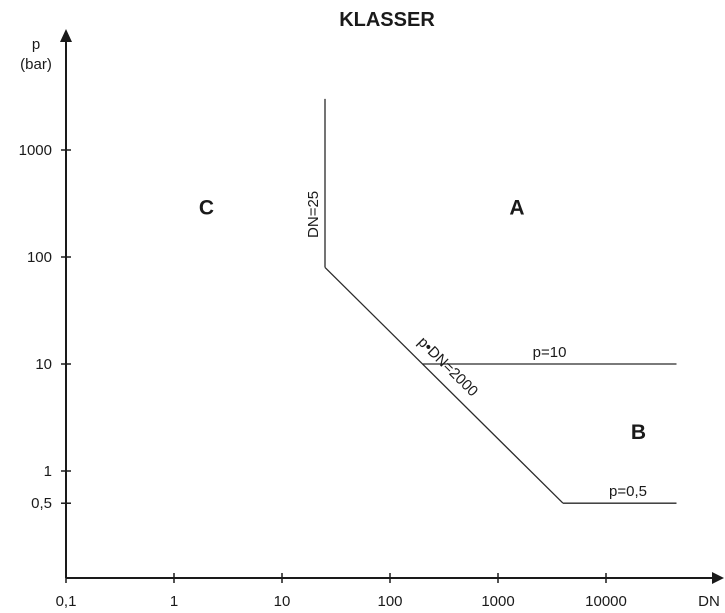 The width and height of the screenshot is (725, 613). What do you see at coordinates (389, 601) in the screenshot?
I see `x-tick-label: 100` at bounding box center [389, 601].